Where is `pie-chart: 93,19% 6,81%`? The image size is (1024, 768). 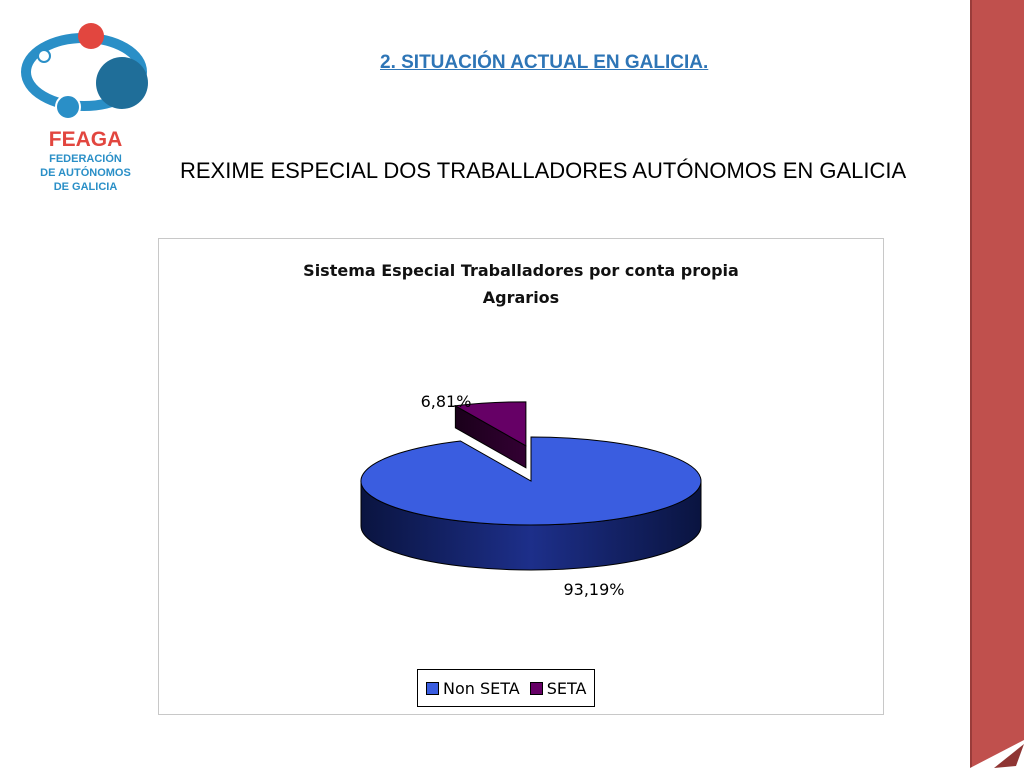 pie-chart: 93,19% 6,81% is located at coordinates (531, 495).